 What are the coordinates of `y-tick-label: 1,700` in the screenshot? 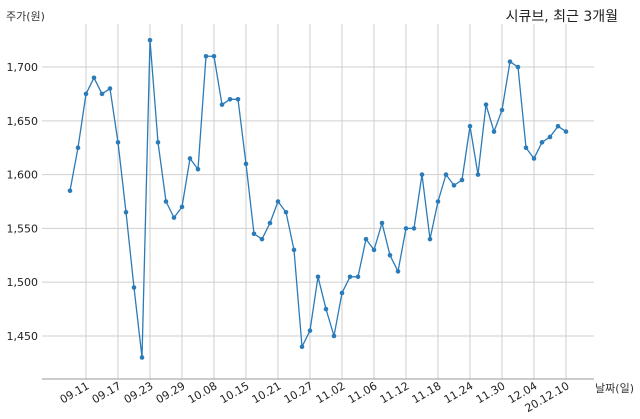 It's located at (23, 67).